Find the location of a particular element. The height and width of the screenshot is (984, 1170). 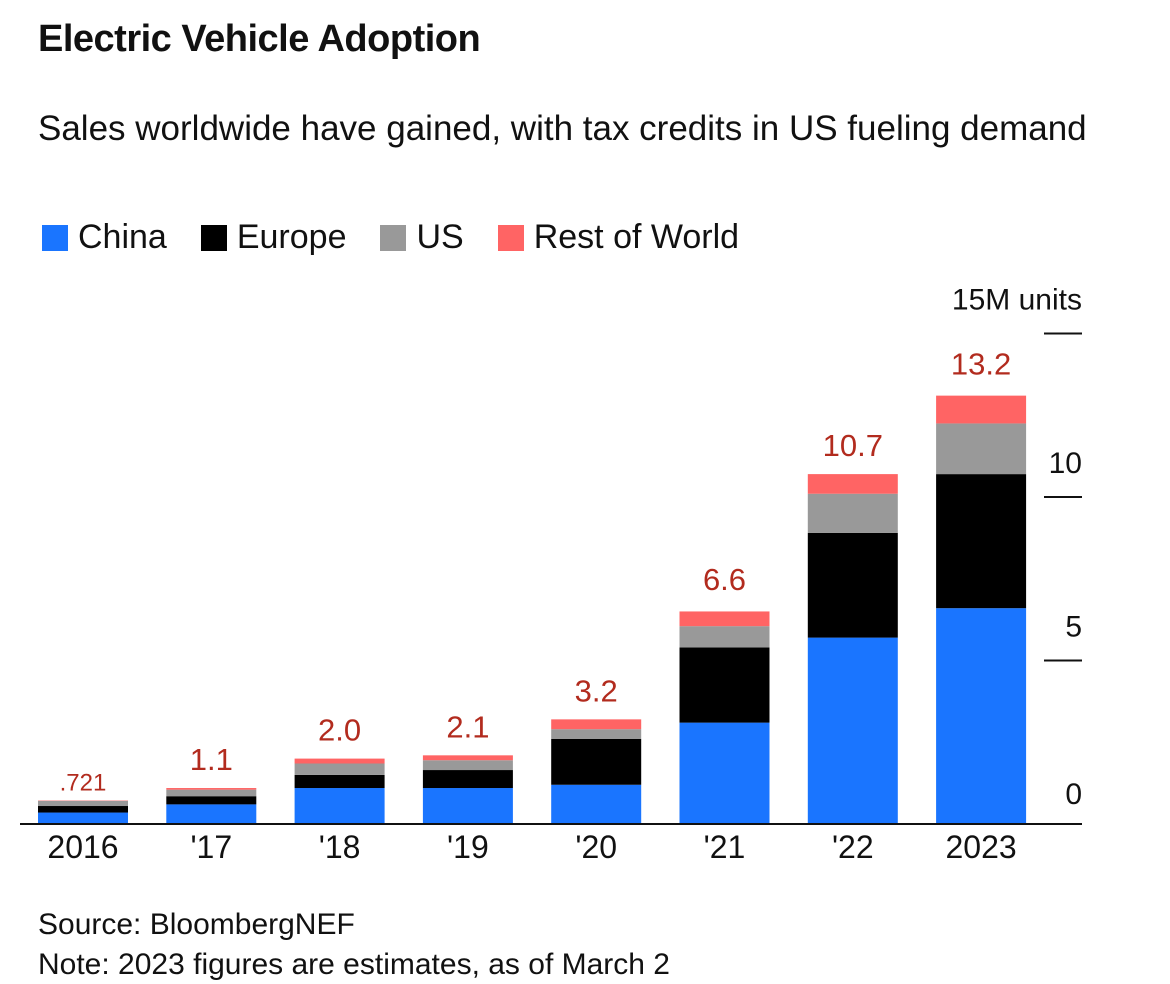

legend-swatch-europe is located at coordinates (213, 237).